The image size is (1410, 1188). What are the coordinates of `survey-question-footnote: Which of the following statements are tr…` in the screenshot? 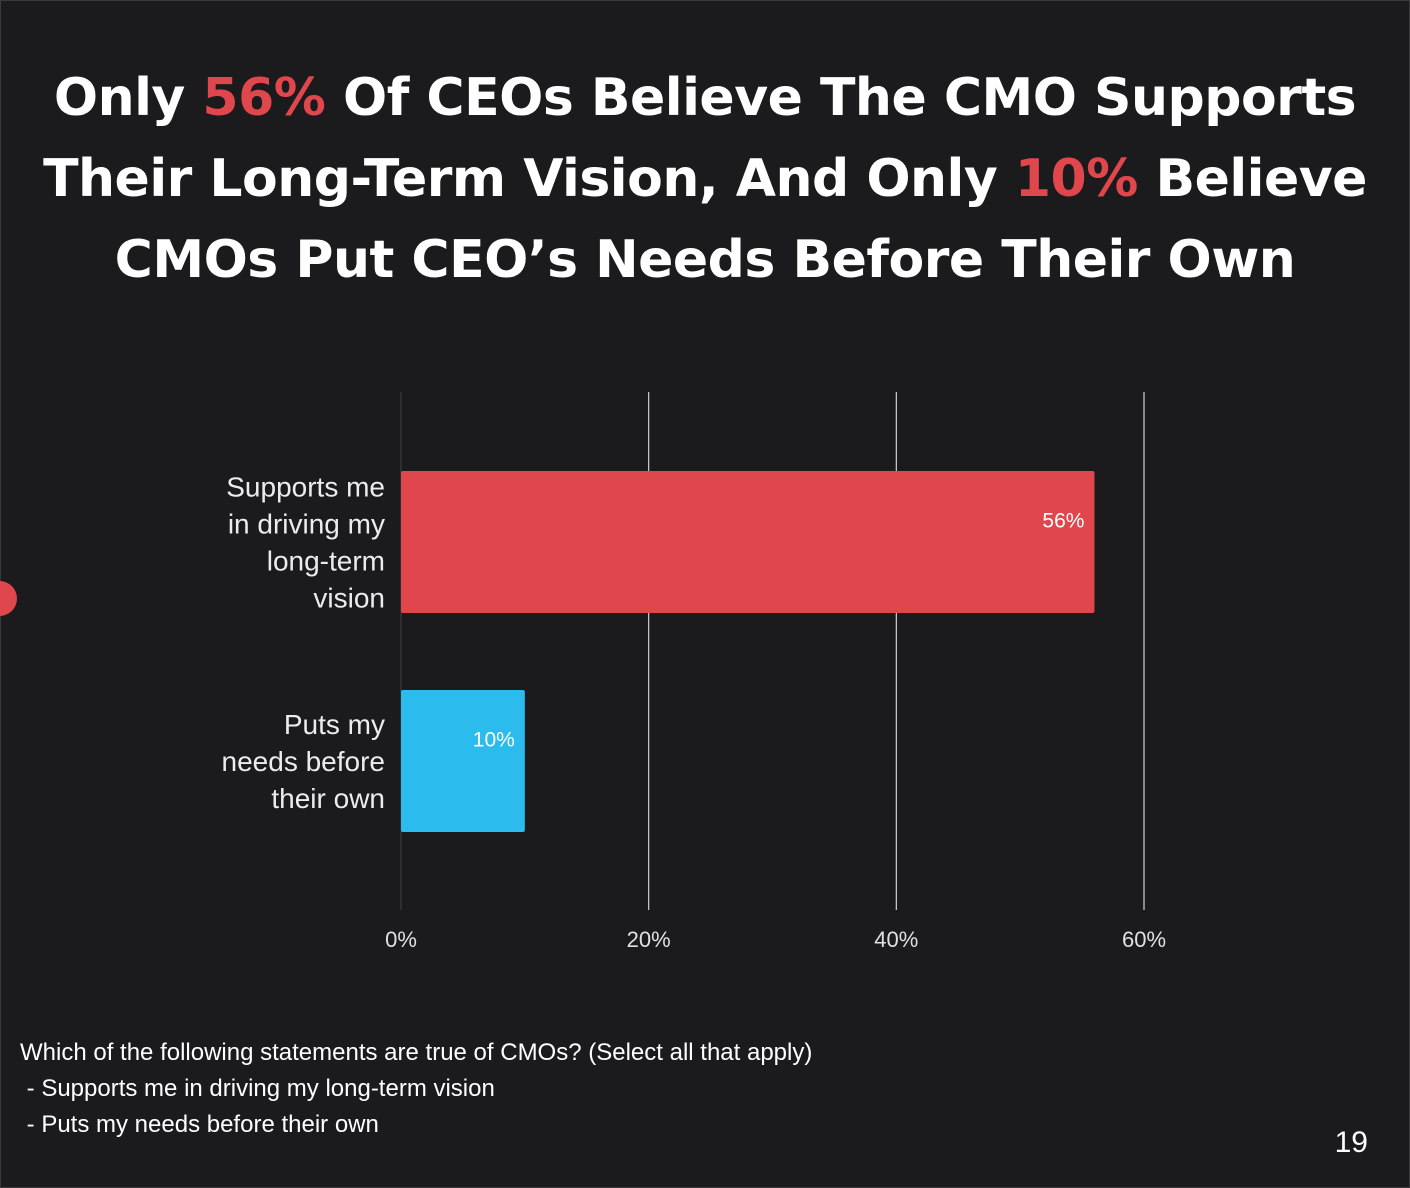 It's located at (416, 1089).